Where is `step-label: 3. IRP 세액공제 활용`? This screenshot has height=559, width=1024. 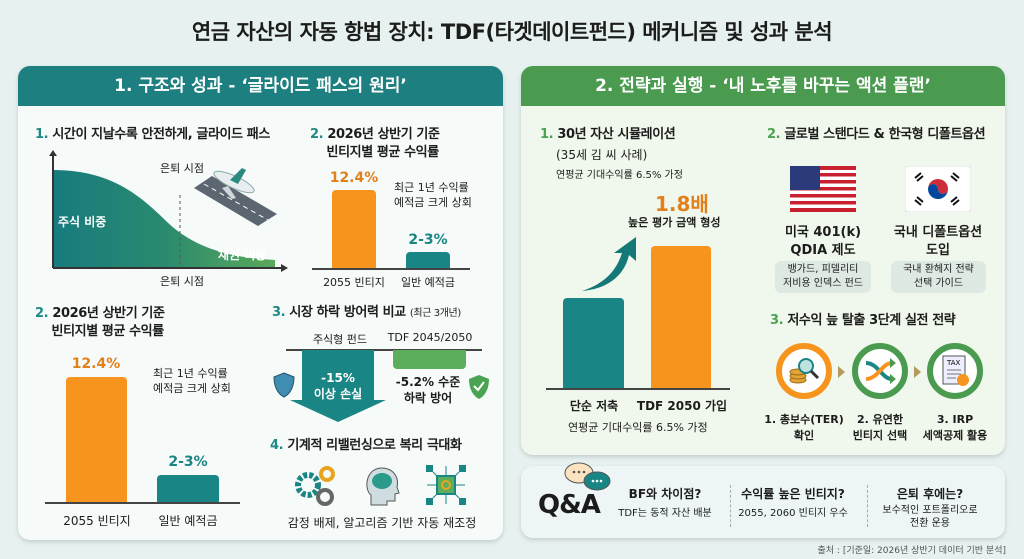 step-label: 3. IRP 세액공제 활용 is located at coordinates (955, 427).